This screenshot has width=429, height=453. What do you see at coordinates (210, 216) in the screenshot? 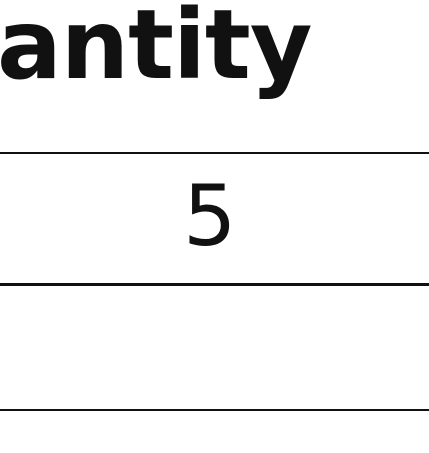
I see `quantity-value: 5` at bounding box center [210, 216].